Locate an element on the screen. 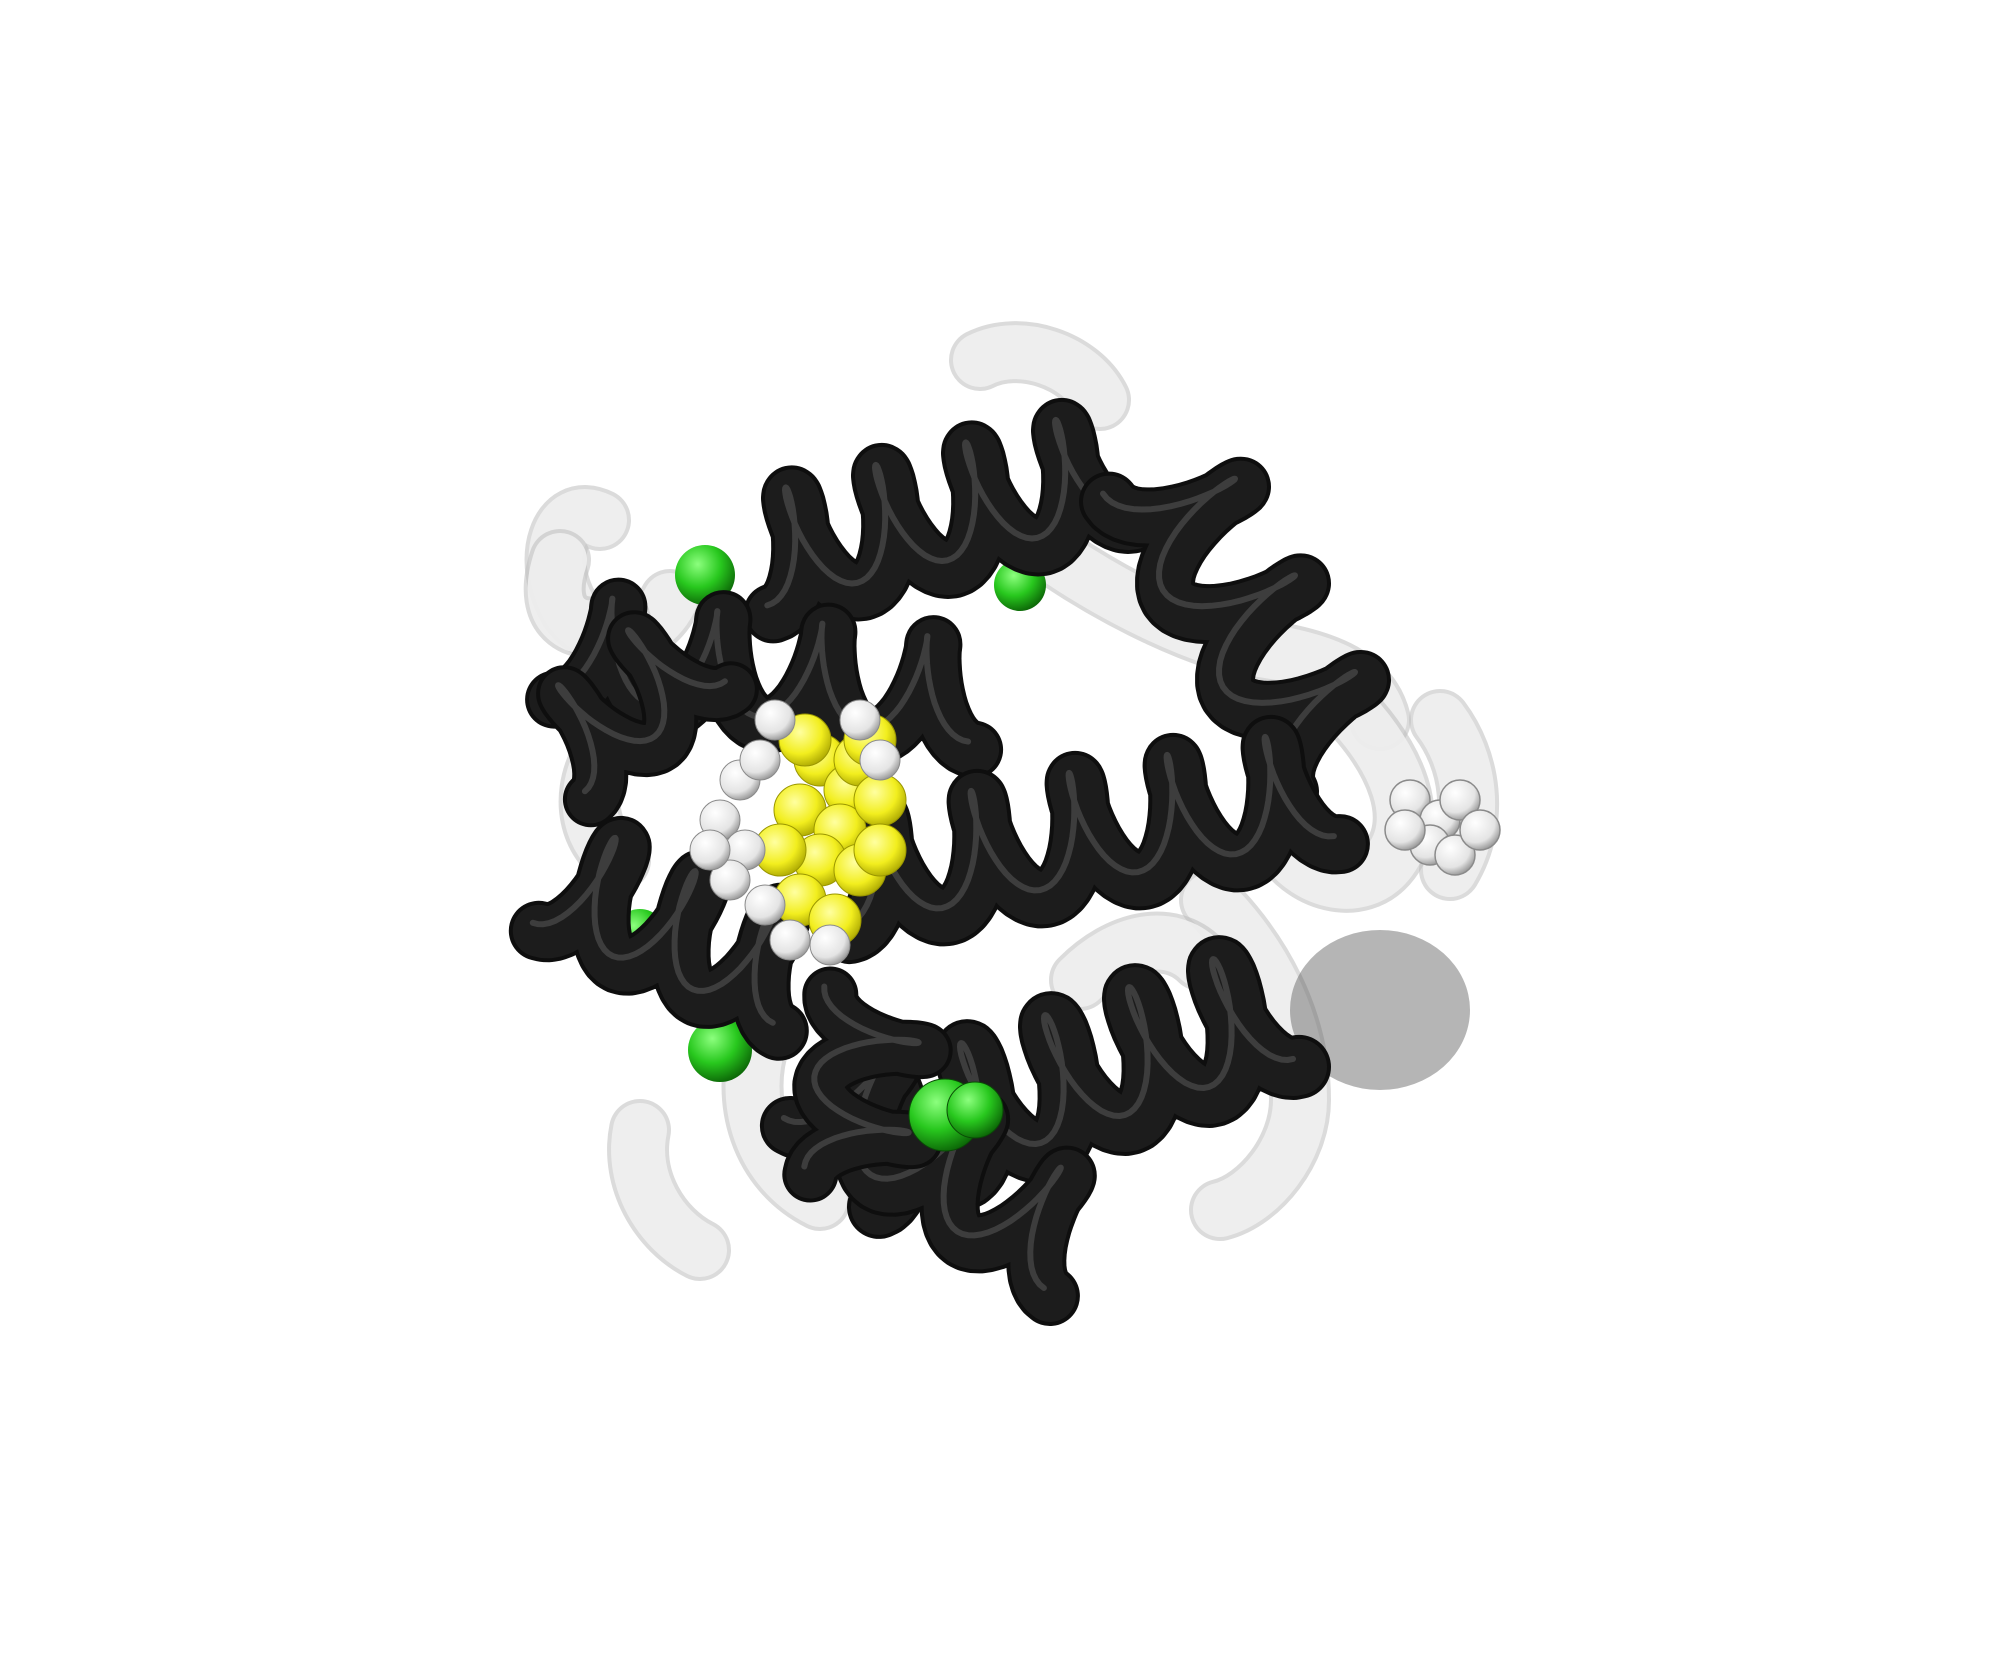 The image size is (2000, 1675). ghost-shadow-right is located at coordinates (1380, 1010).